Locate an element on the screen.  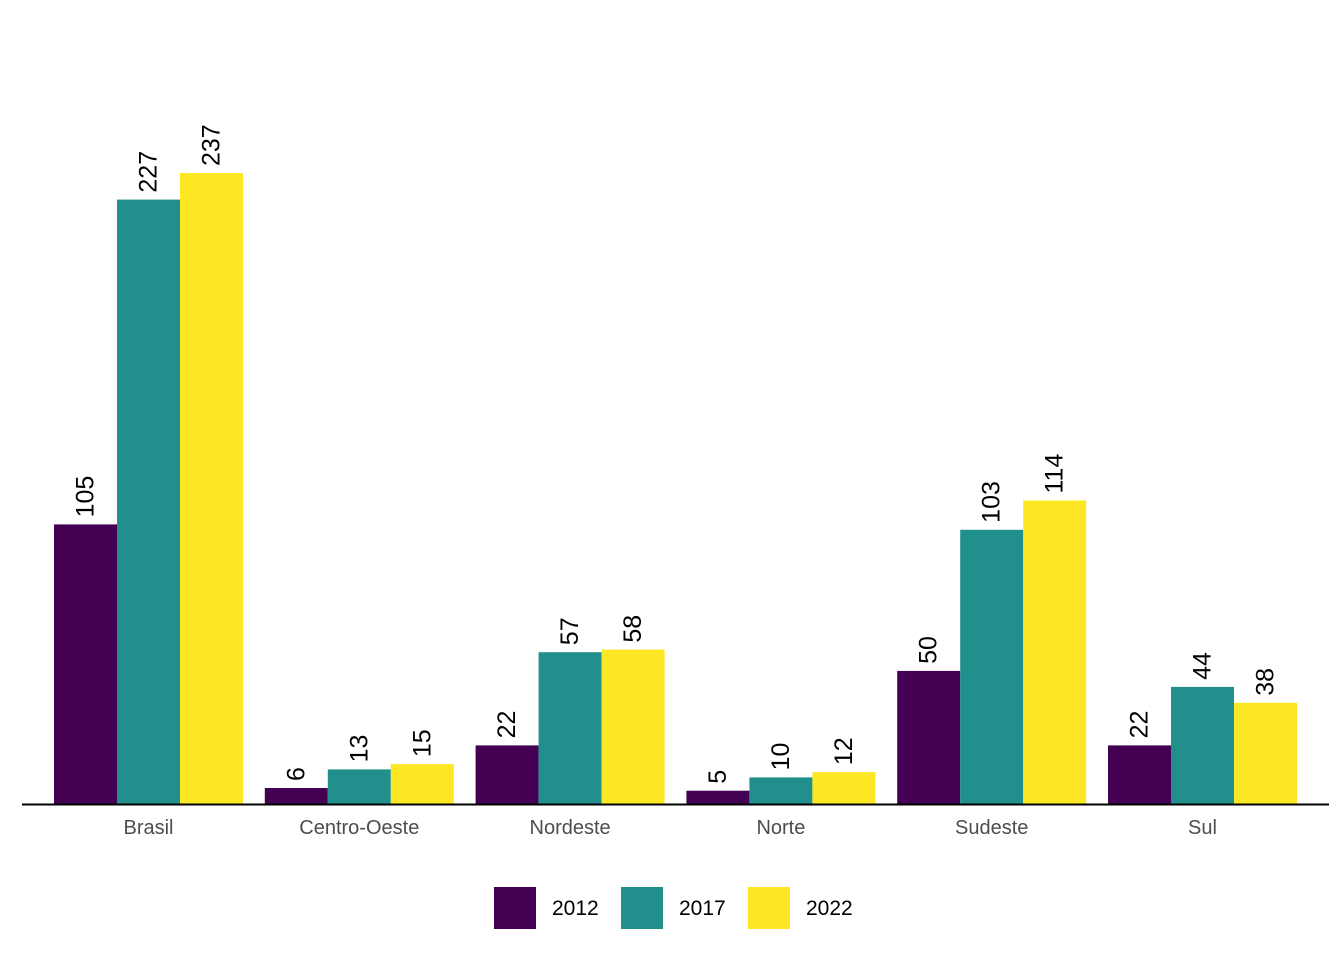
bar-centro-oeste-2022 is located at coordinates (422, 784).